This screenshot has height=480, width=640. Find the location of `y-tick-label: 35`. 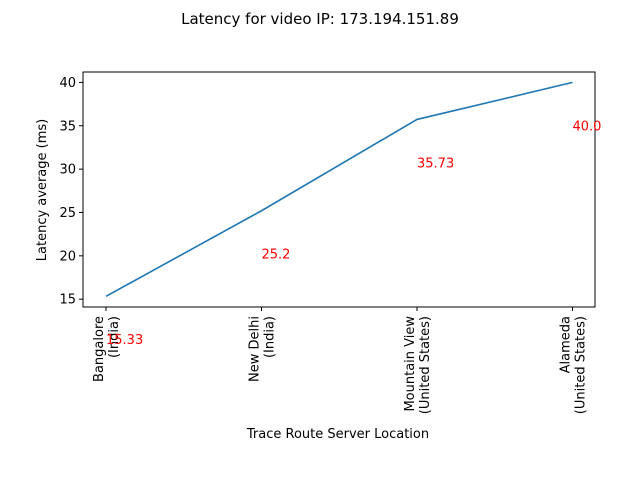

y-tick-label: 35 is located at coordinates (67, 126).